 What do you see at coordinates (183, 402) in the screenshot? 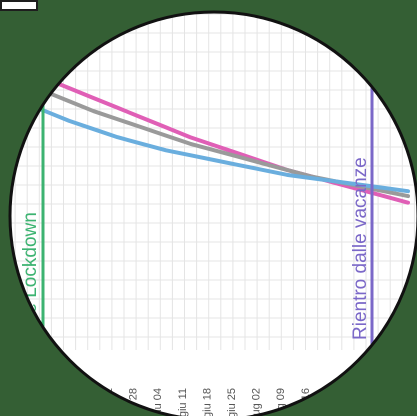
I see `x-tick-label: giu 11` at bounding box center [183, 402].